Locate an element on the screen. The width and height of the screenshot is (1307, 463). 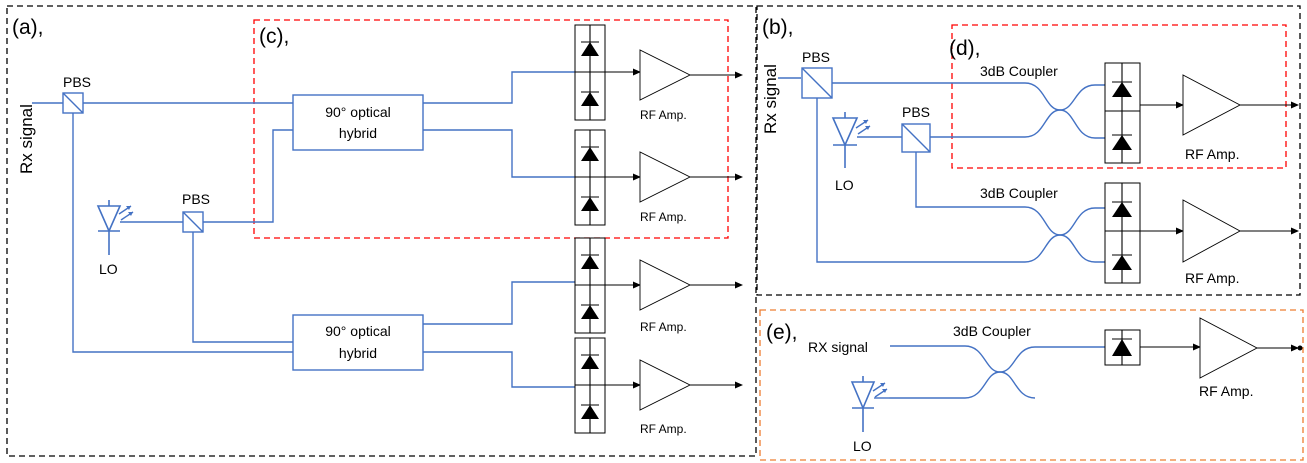
fiber-hybrid1-out-bot is located at coordinates (499, 153).